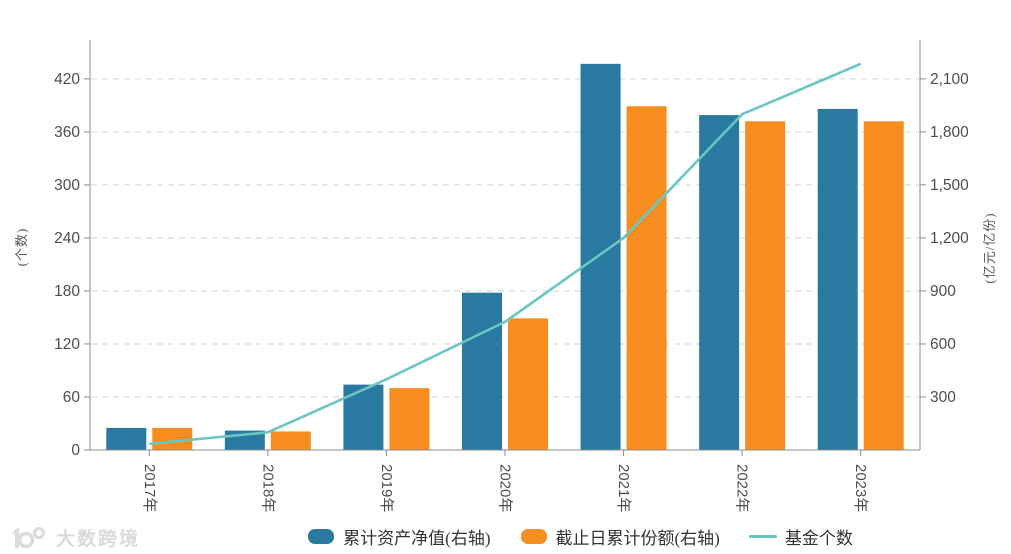 The width and height of the screenshot is (1011, 554). Describe the element at coordinates (28, 537) in the screenshot. I see `dashu-logo-icon` at that location.